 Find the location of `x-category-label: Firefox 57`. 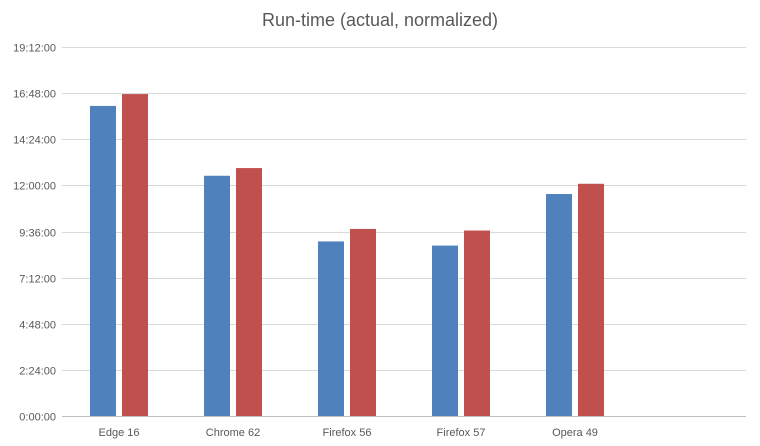

x-category-label: Firefox 57 is located at coordinates (461, 433).